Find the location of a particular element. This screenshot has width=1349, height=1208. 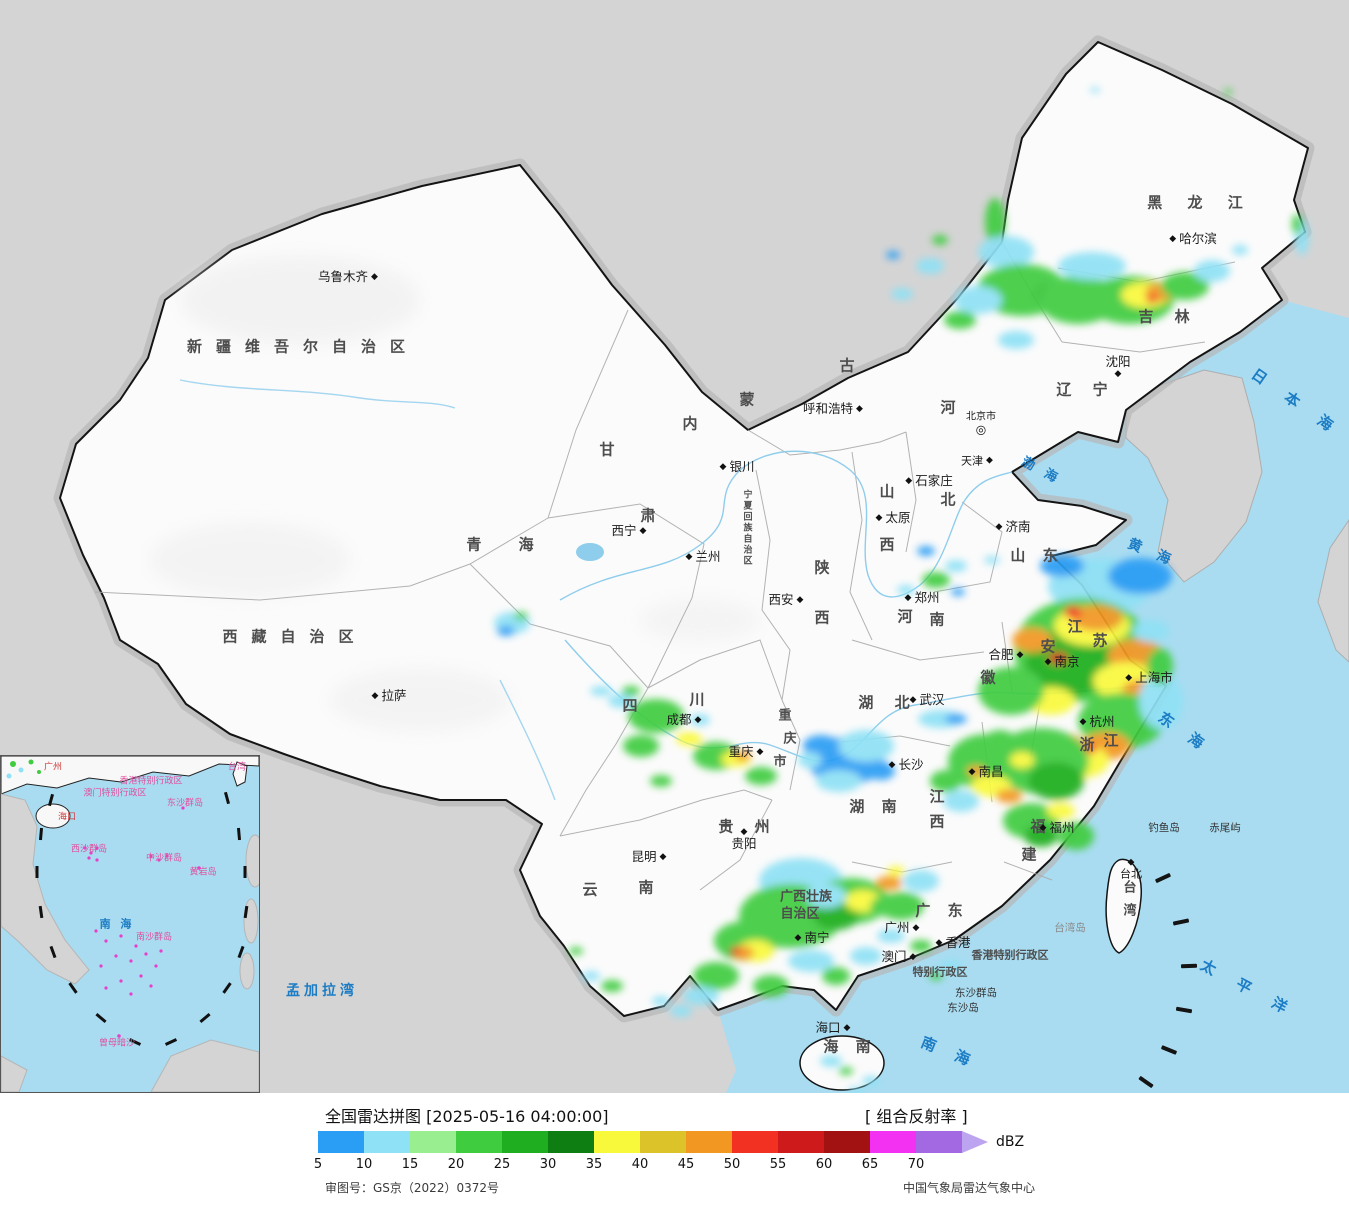

inset-label: 澳门特别行政区 is located at coordinates (115, 793).